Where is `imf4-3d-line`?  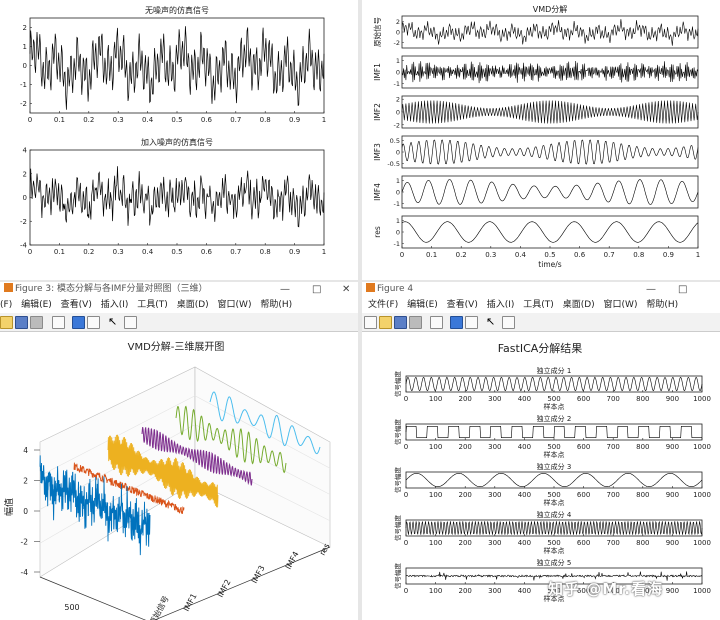
imf4-3d-line is located at coordinates (231, 439).